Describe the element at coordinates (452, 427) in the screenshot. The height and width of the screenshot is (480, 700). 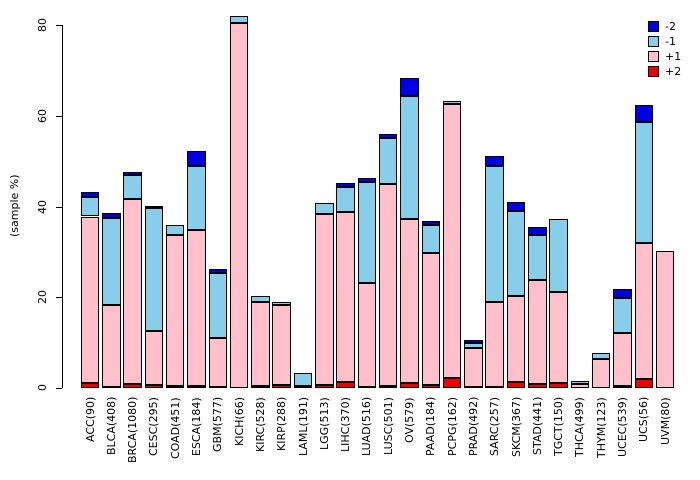
I see `x-axis-label: PCPG(162)` at that location.